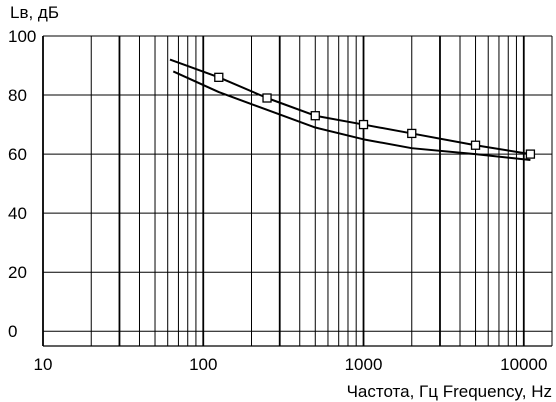 Image resolution: width=556 pixels, height=402 pixels. I want to click on x-tick-label: 10, so click(43, 364).